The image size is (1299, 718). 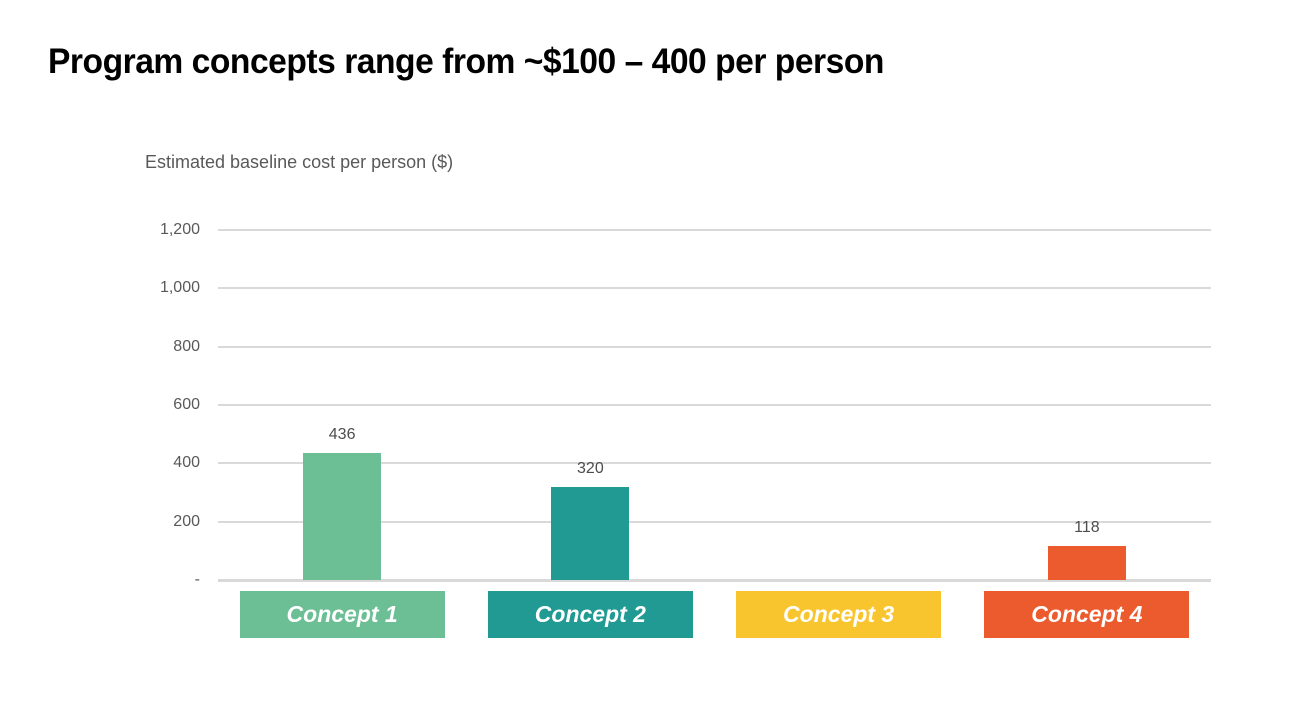 I want to click on category-chip-concept-2: Concept 2, so click(x=590, y=614).